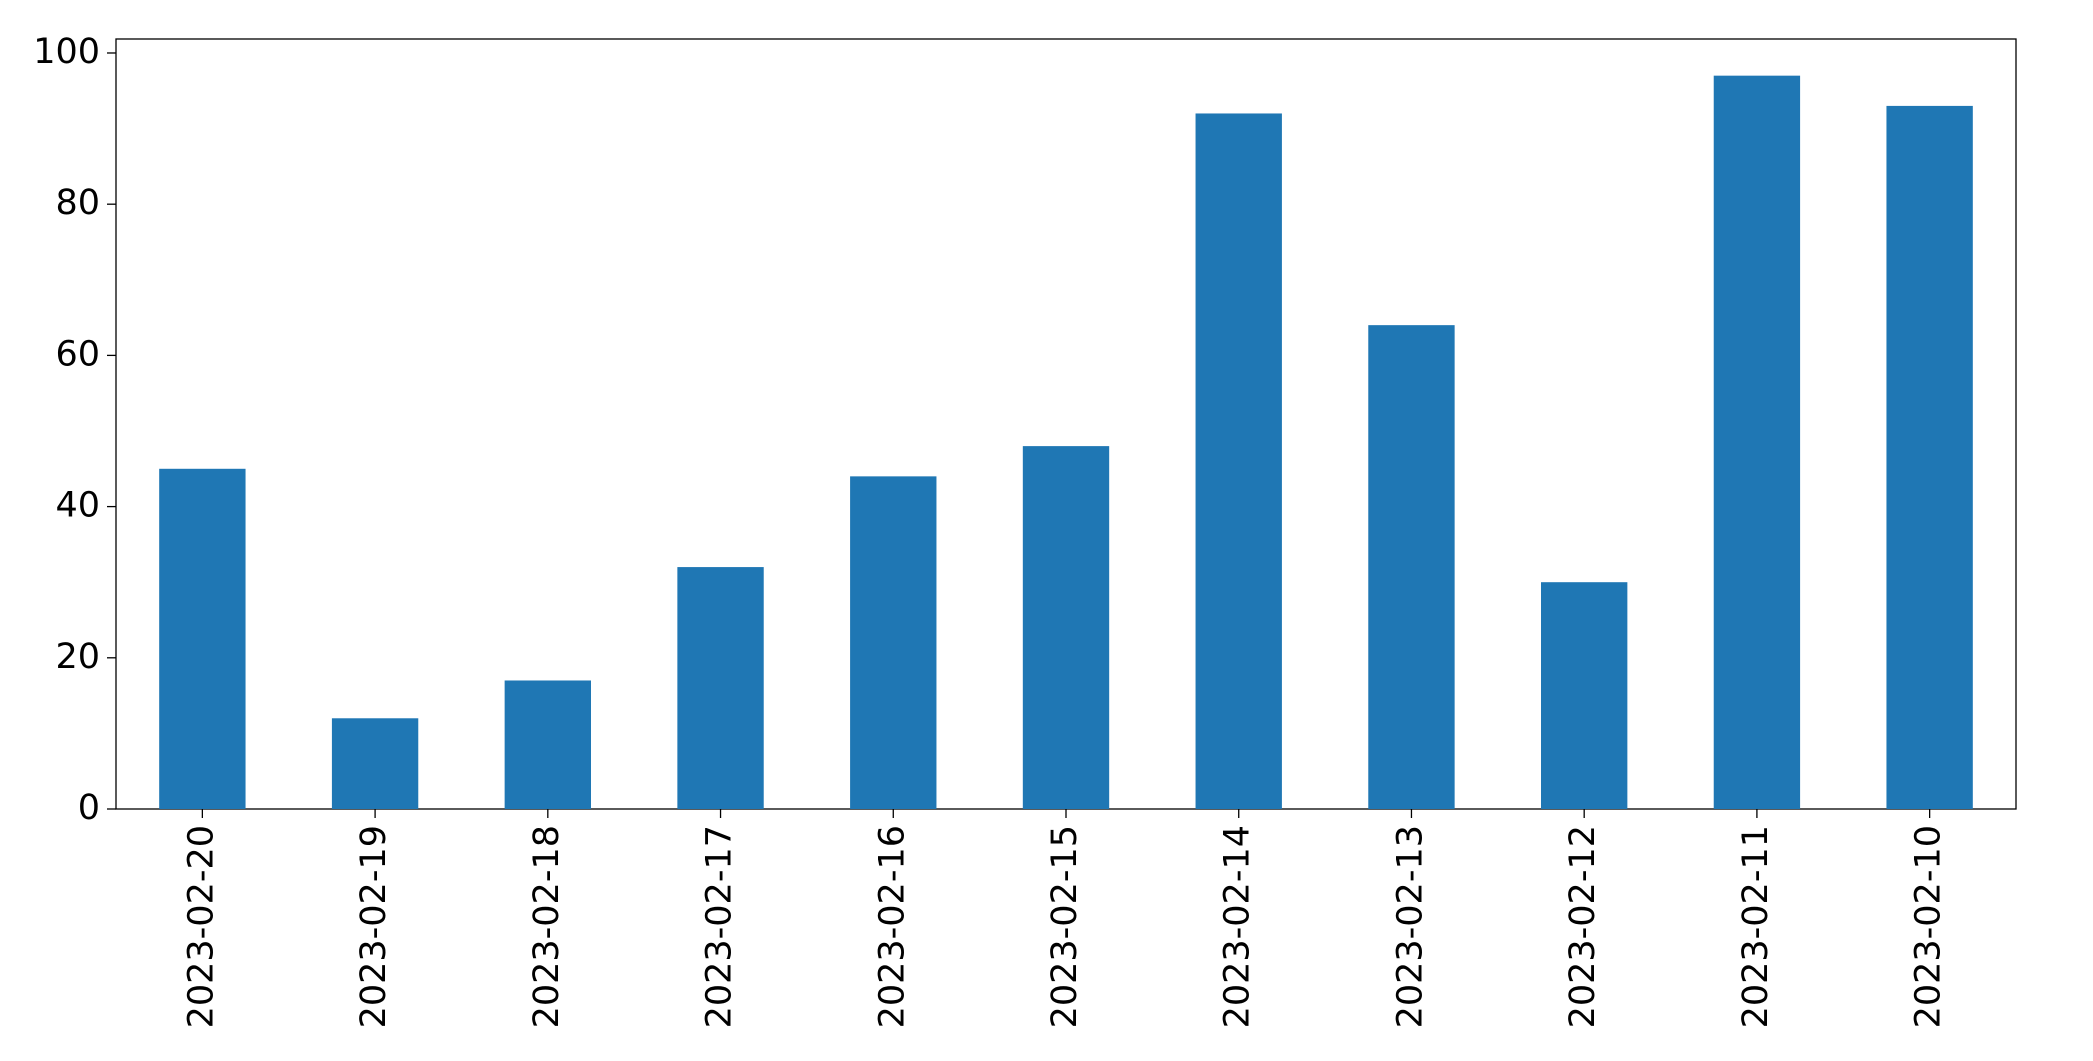 This screenshot has width=2093, height=1061. I want to click on x-tick-label: 2023-02-18, so click(547, 926).